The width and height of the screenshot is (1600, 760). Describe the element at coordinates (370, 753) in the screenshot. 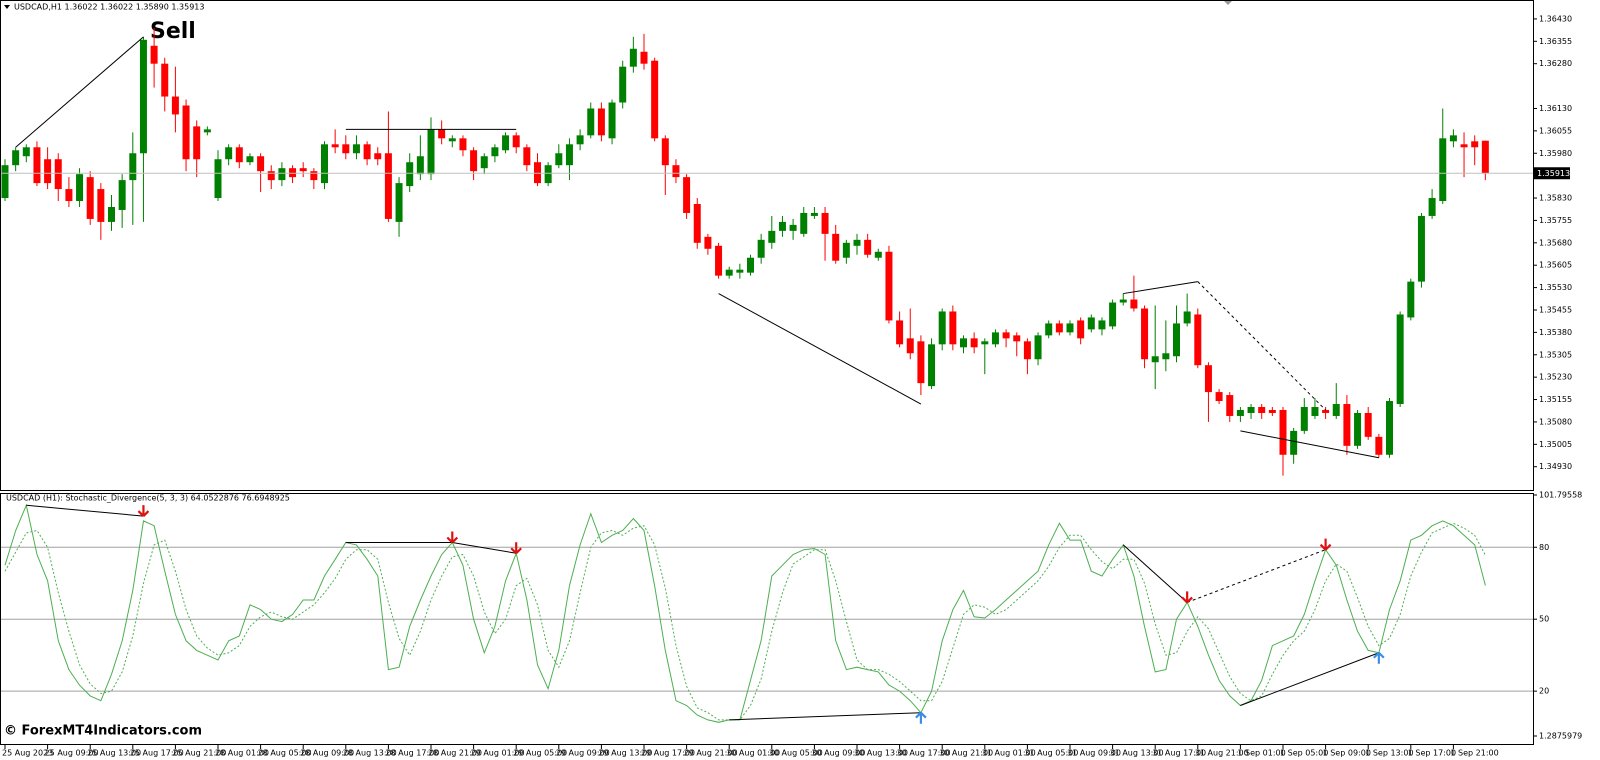

I see `x-tick-label: 28 Aug 13:00` at that location.